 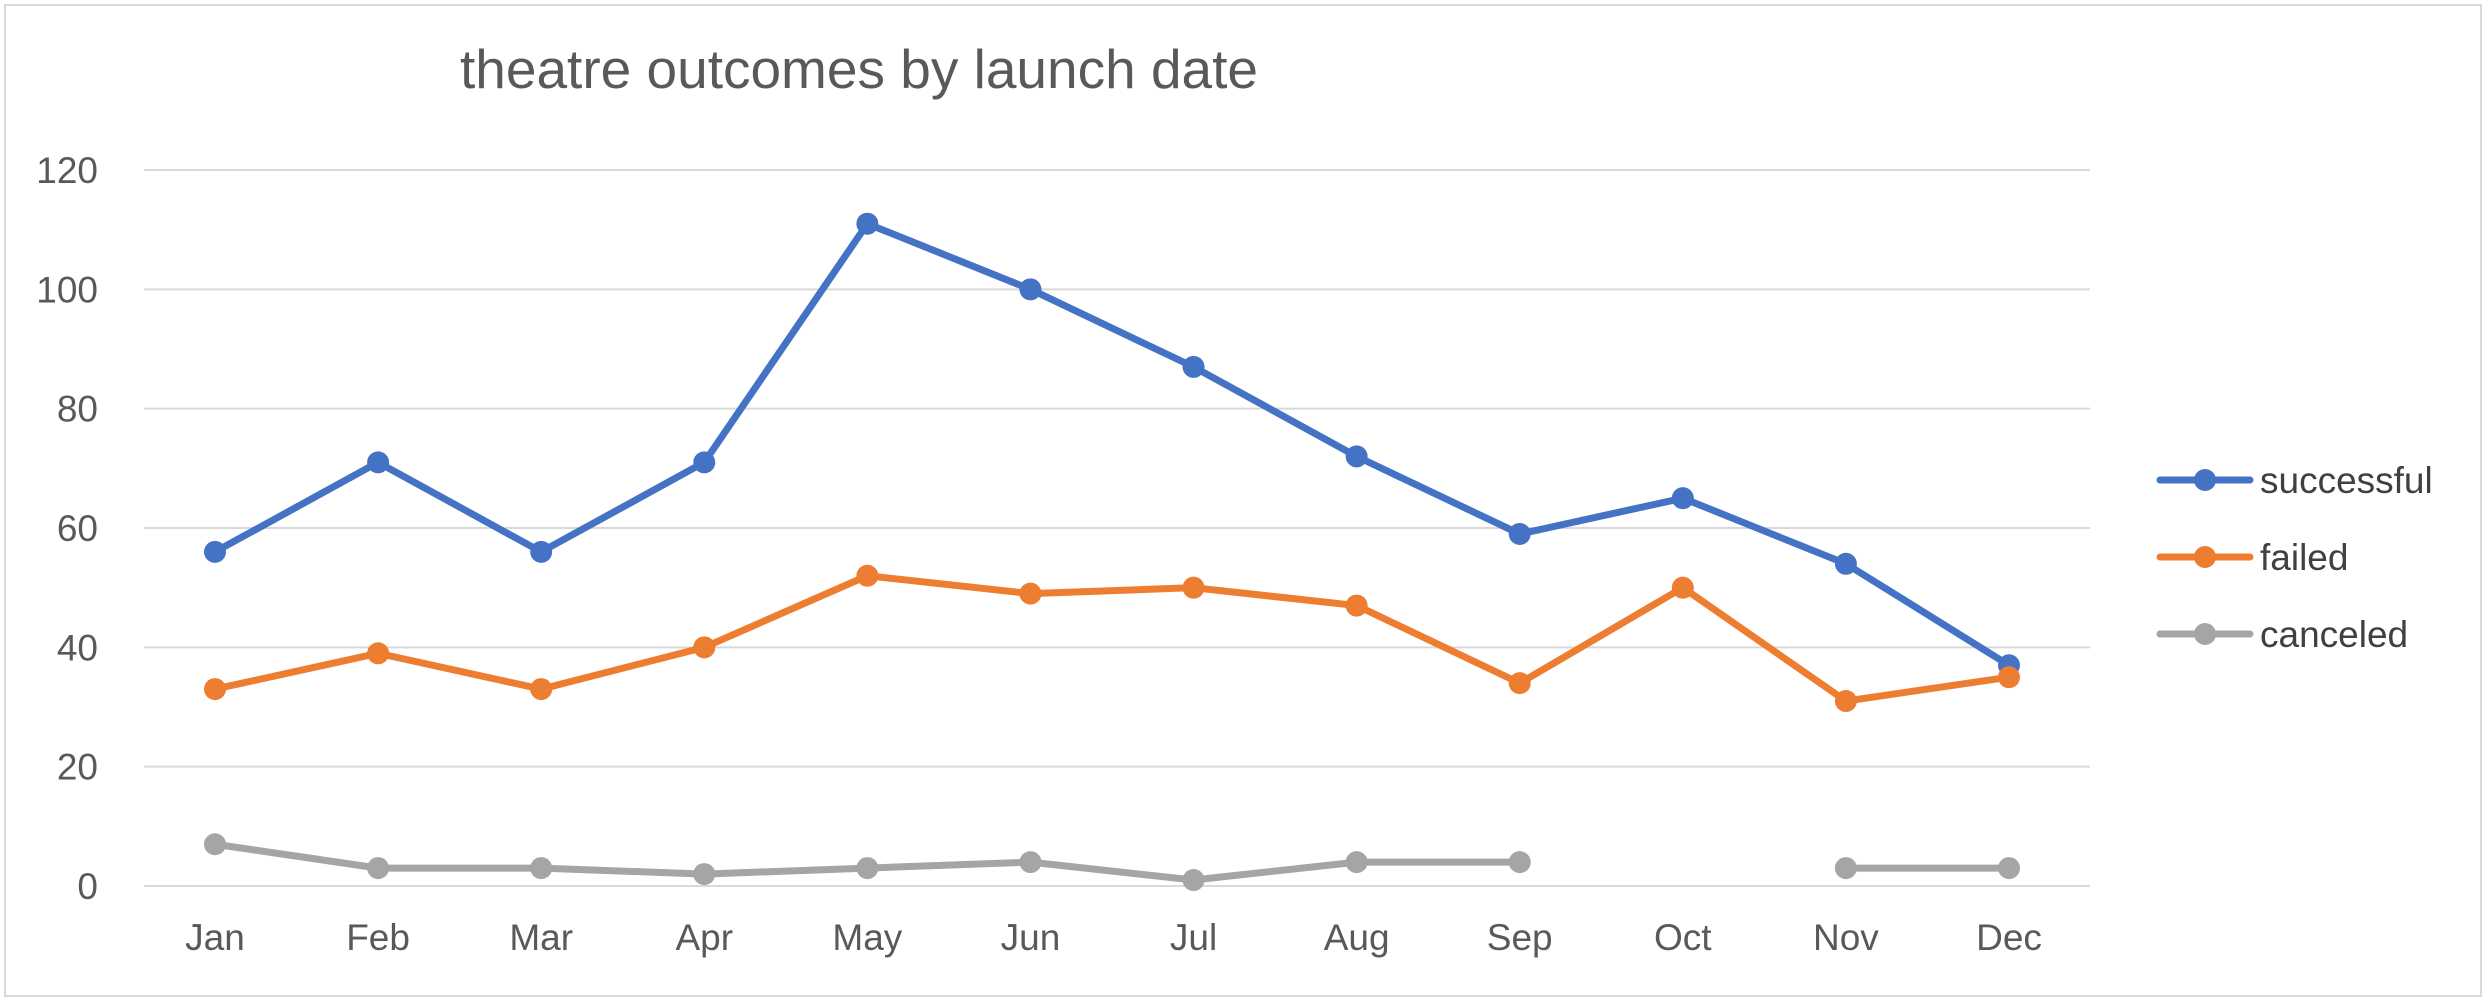 I want to click on x-tick-label: Dec, so click(x=2009, y=937).